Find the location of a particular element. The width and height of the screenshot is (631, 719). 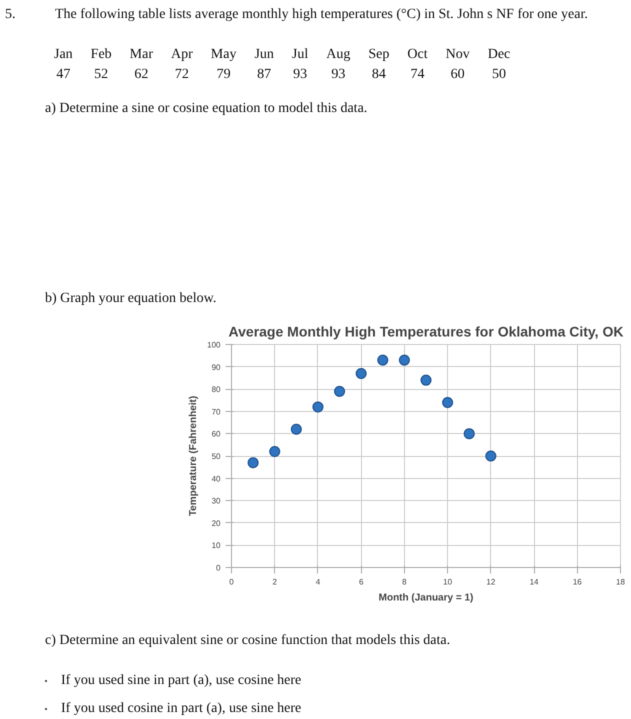

y-tick-label: 100 is located at coordinates (214, 345).